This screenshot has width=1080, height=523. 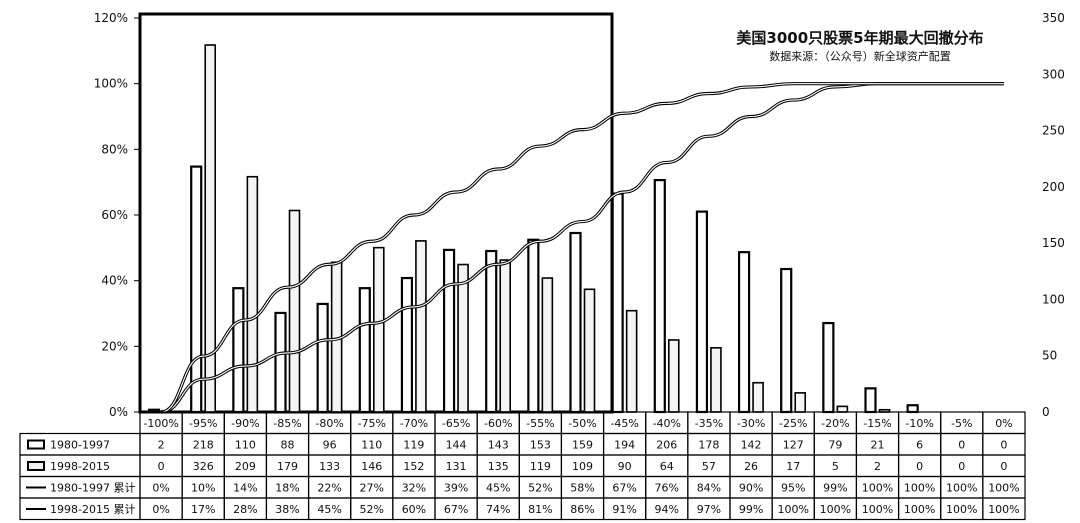 I want to click on x-category-label: -100%, so click(x=160, y=423).